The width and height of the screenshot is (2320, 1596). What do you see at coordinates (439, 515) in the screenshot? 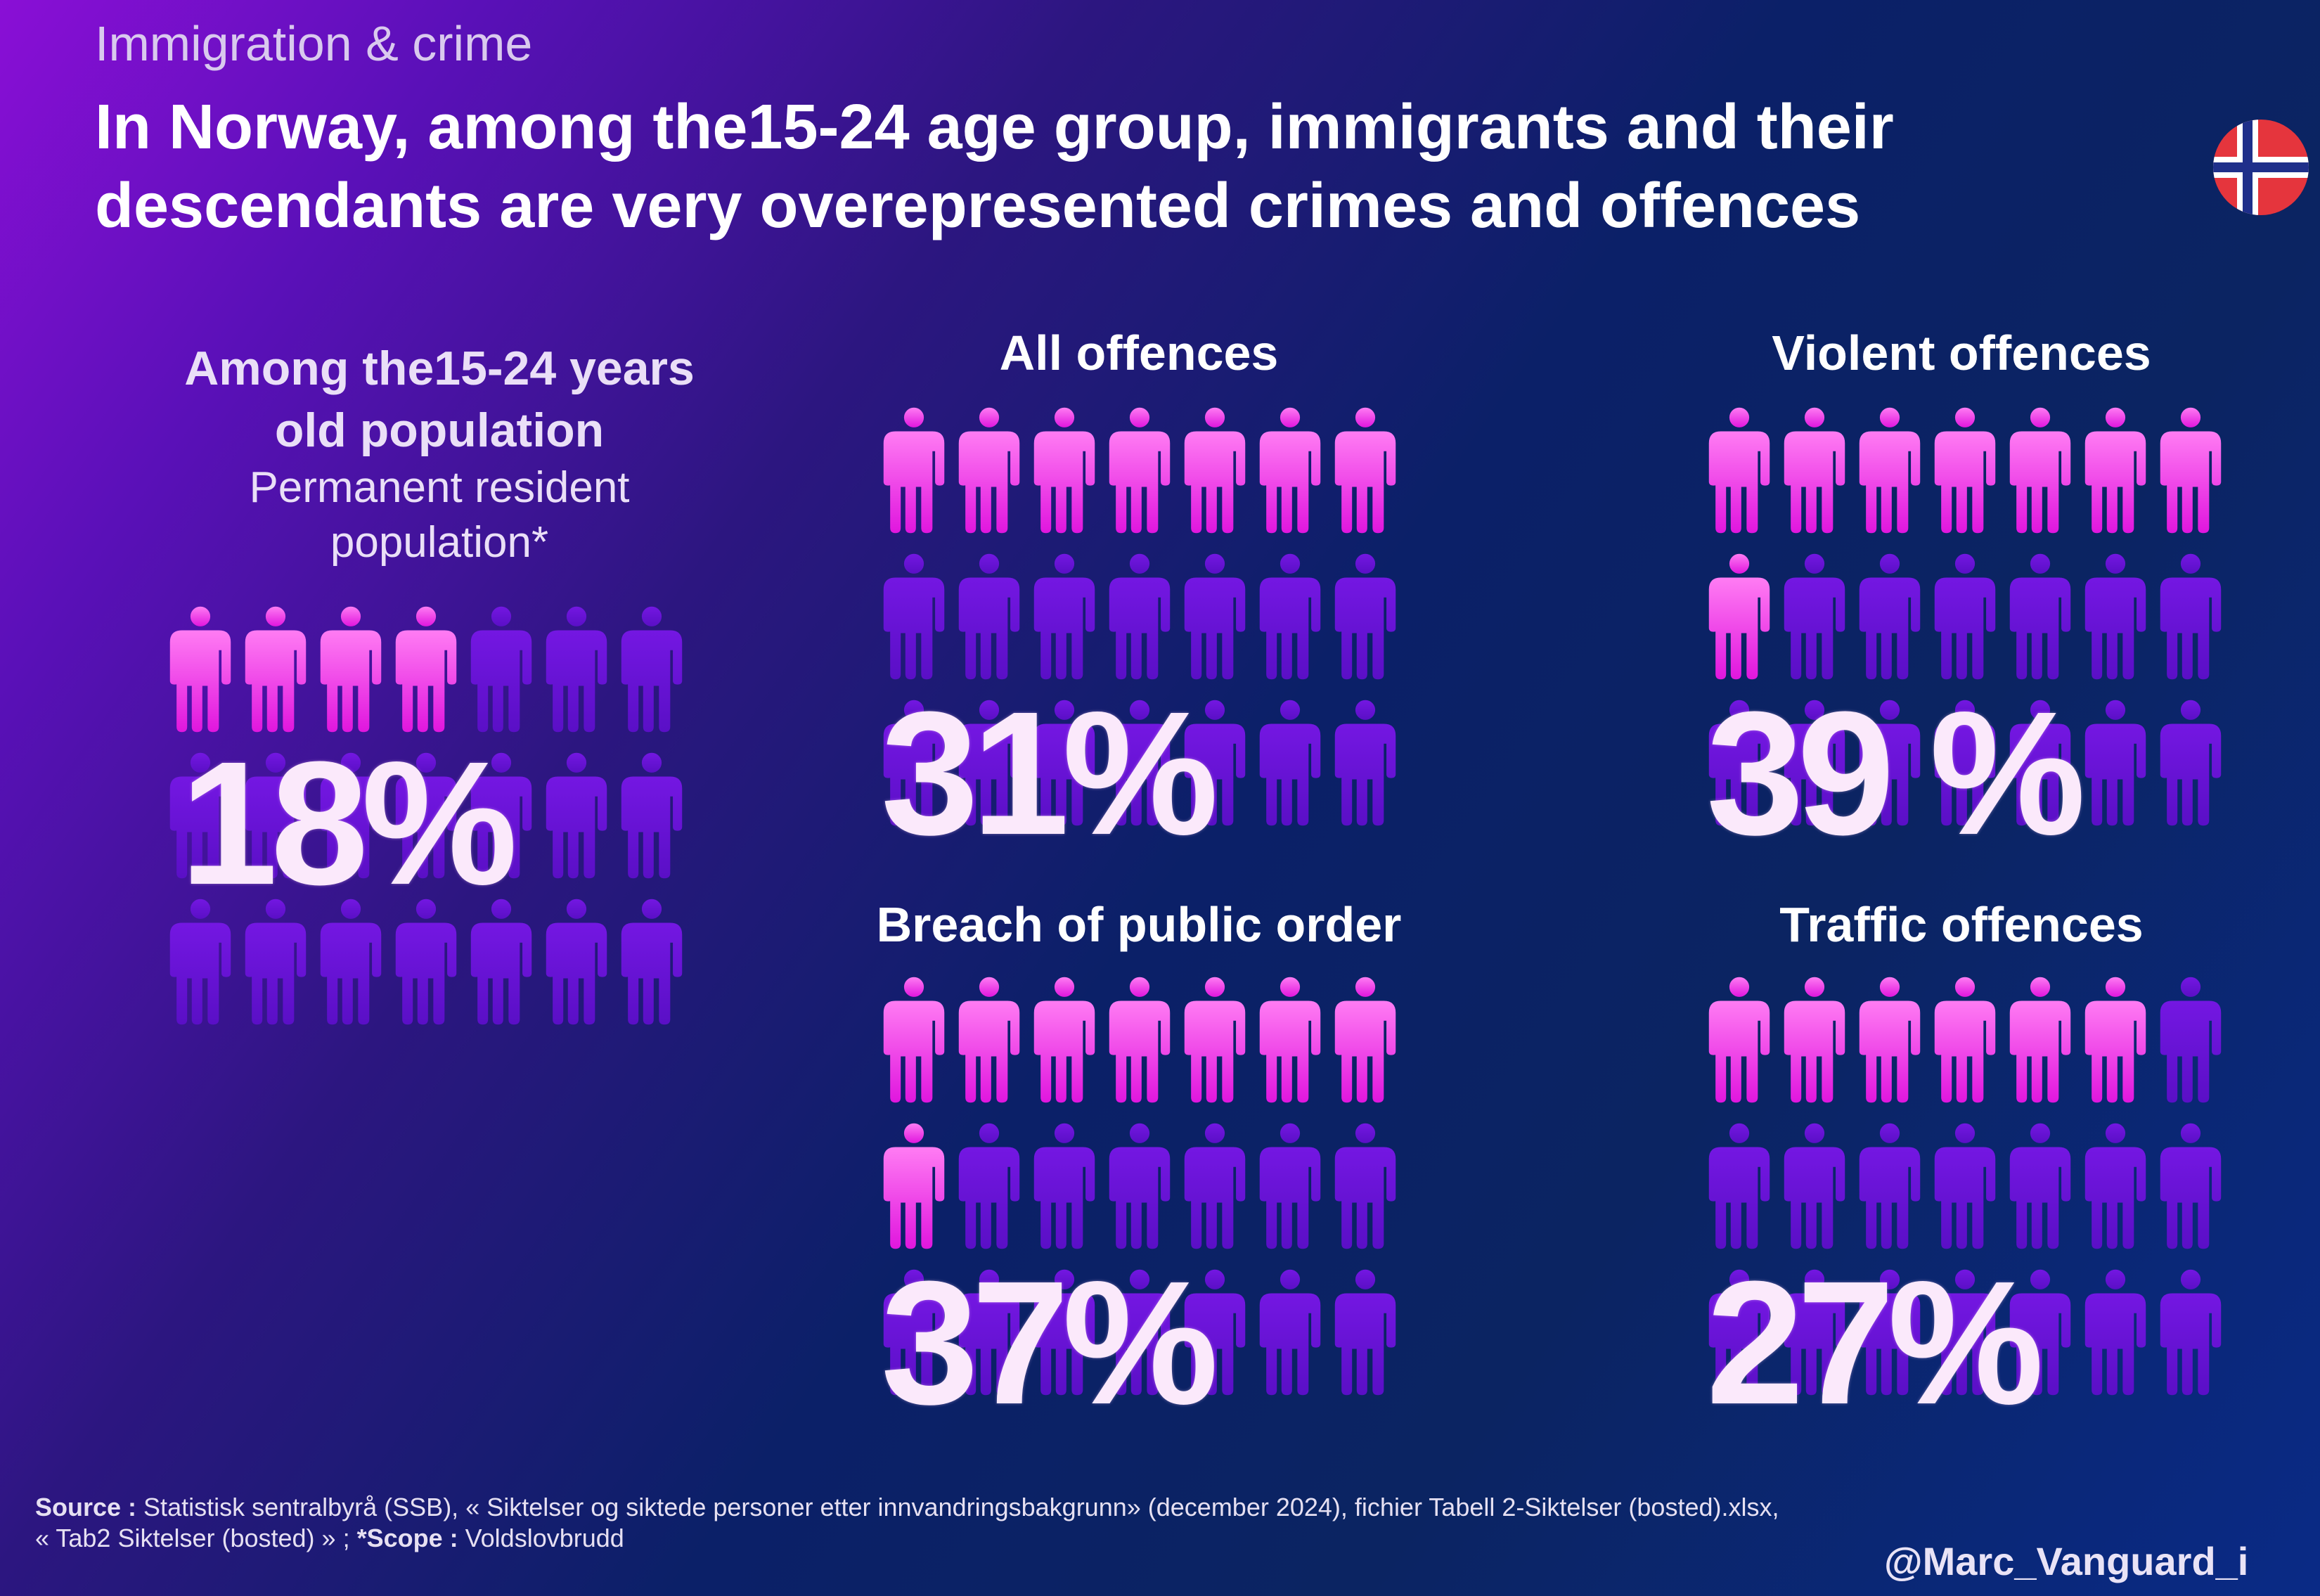
I see `population-subtitle: Permanent resident population*` at bounding box center [439, 515].